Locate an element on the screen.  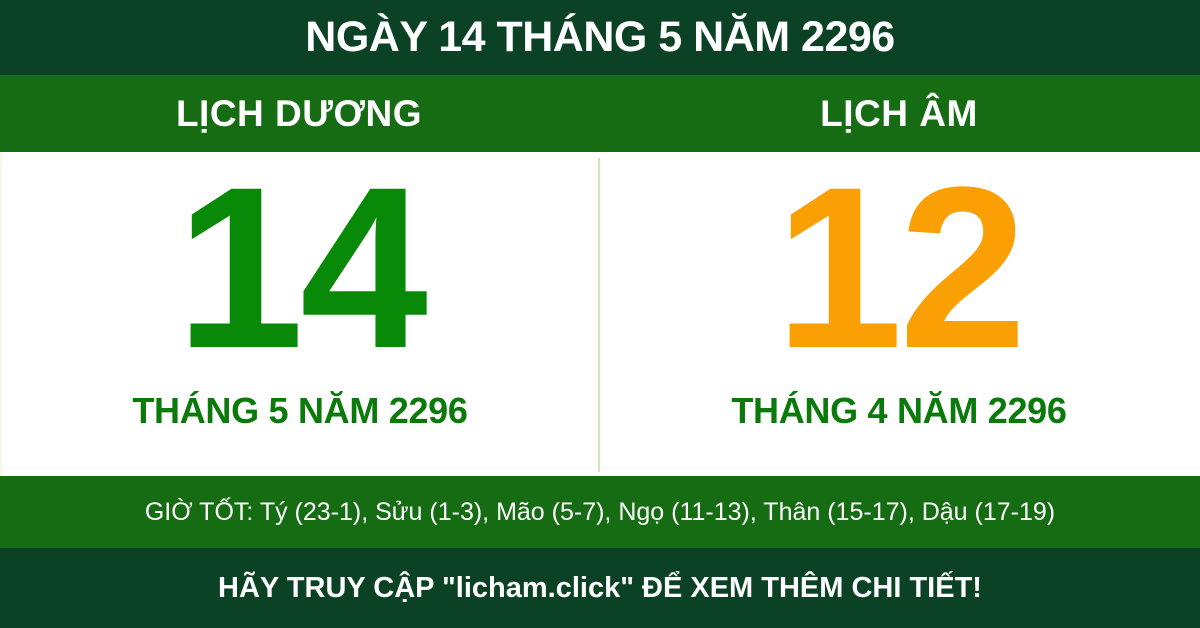
lunar-section-label: LỊCH ÂM is located at coordinates (899, 113).